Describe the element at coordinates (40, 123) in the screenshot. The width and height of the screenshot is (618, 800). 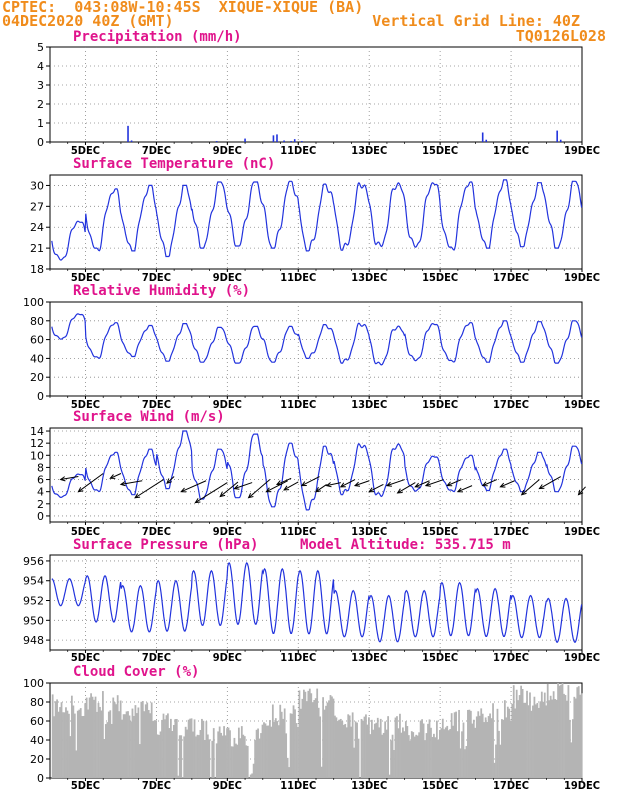
I see `precip-ytick-label: 1` at that location.